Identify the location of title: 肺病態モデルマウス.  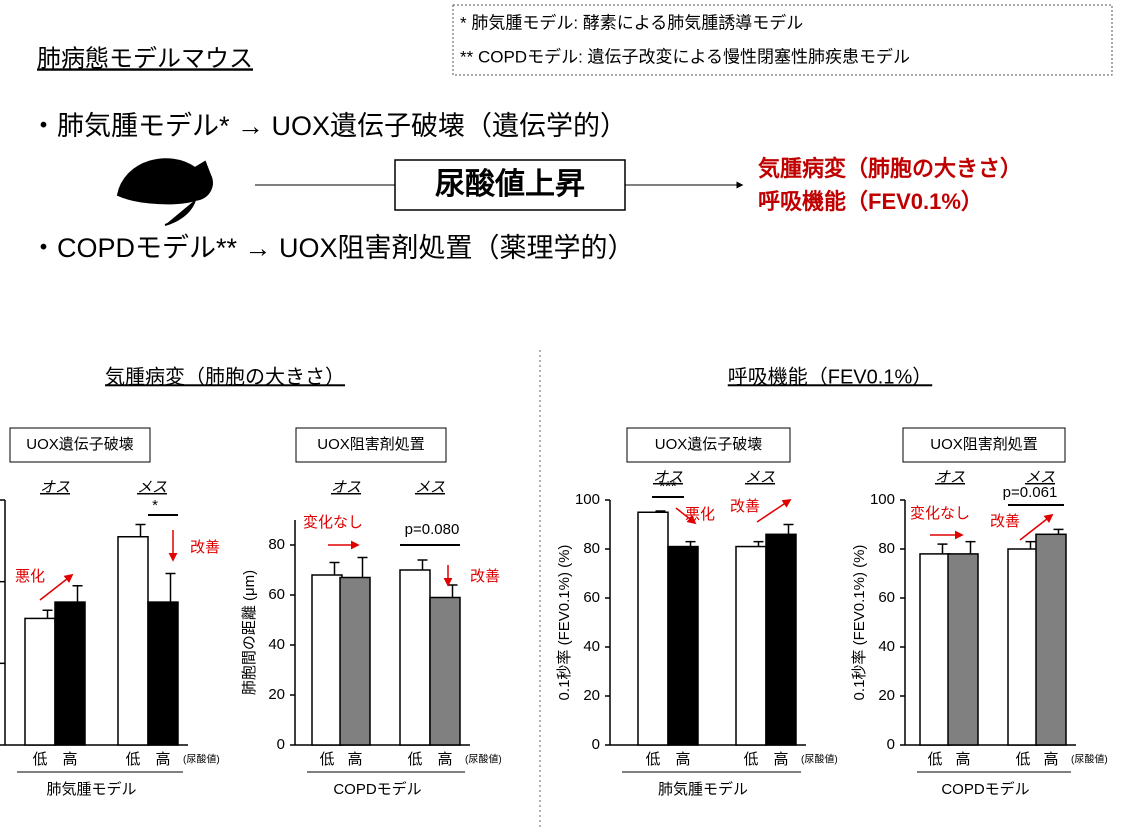
(145, 58).